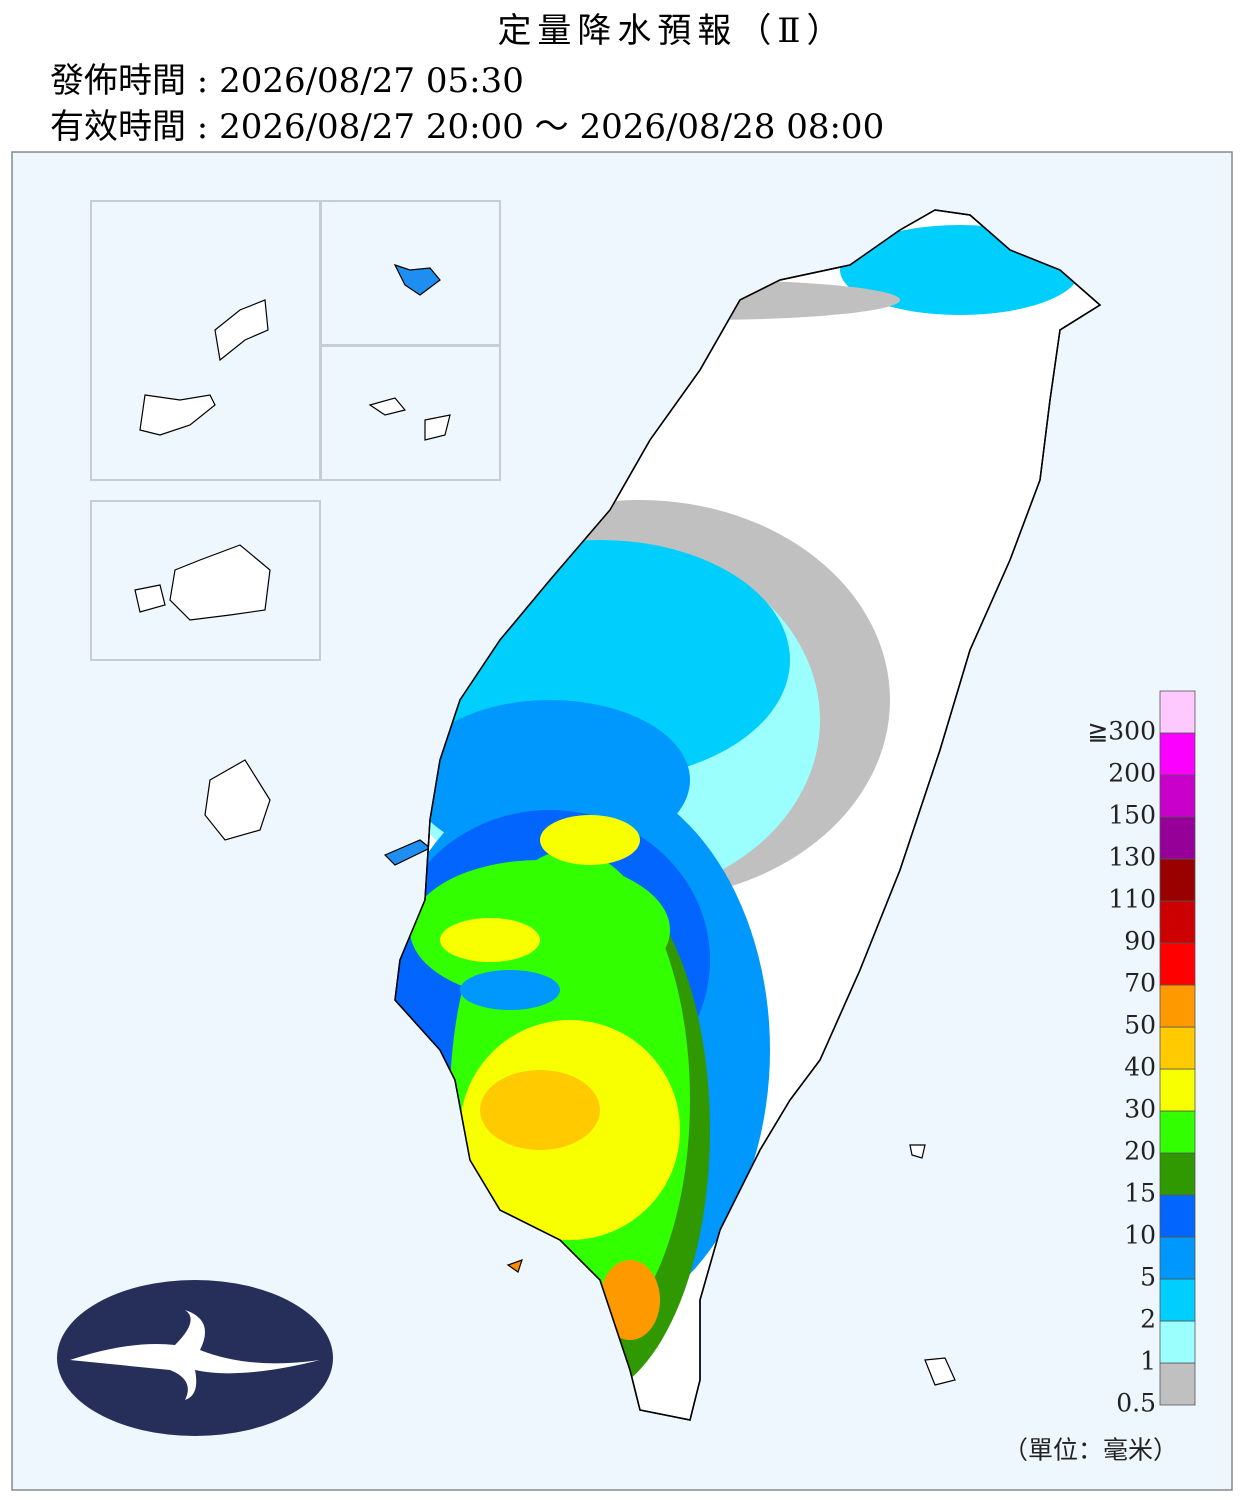 This screenshot has width=1245, height=1500. What do you see at coordinates (1136, 1403) in the screenshot?
I see `legend-label: 0.5` at bounding box center [1136, 1403].